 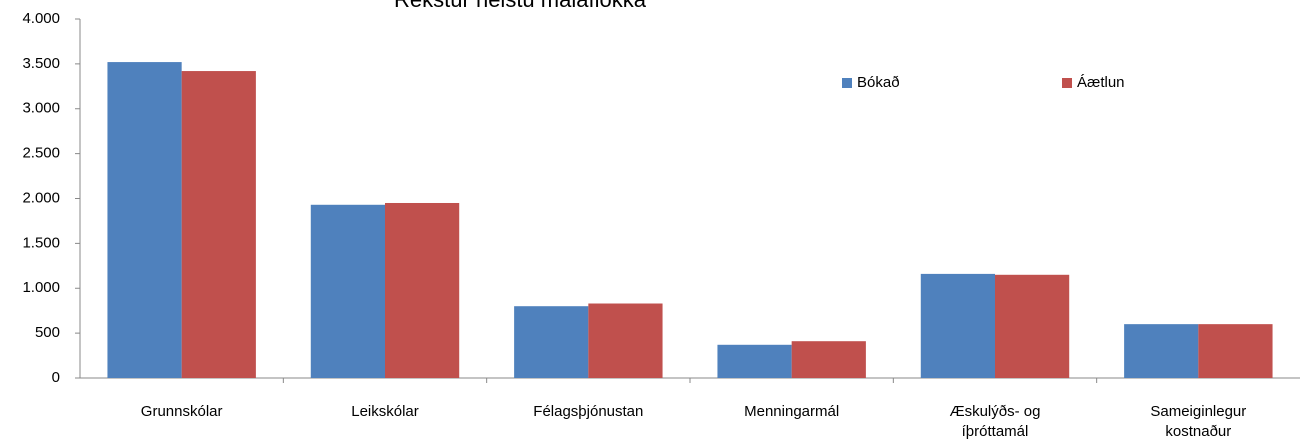 What do you see at coordinates (41, 242) in the screenshot?
I see `y-tick-label: 1.500` at bounding box center [41, 242].